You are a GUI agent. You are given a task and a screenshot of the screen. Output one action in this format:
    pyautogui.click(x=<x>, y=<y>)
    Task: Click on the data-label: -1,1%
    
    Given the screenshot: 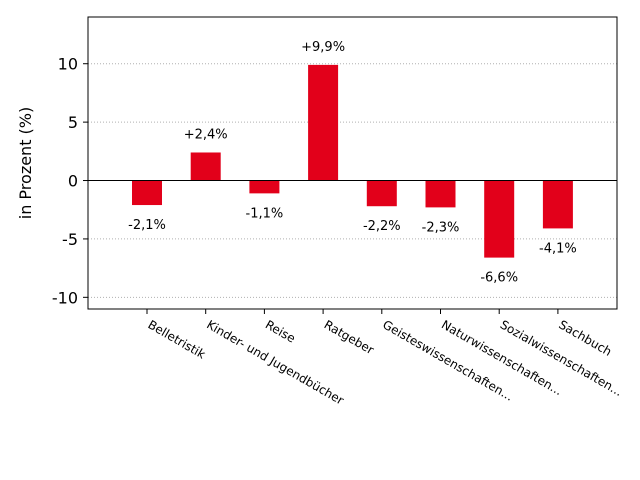 What is the action you would take?
    pyautogui.click(x=265, y=213)
    